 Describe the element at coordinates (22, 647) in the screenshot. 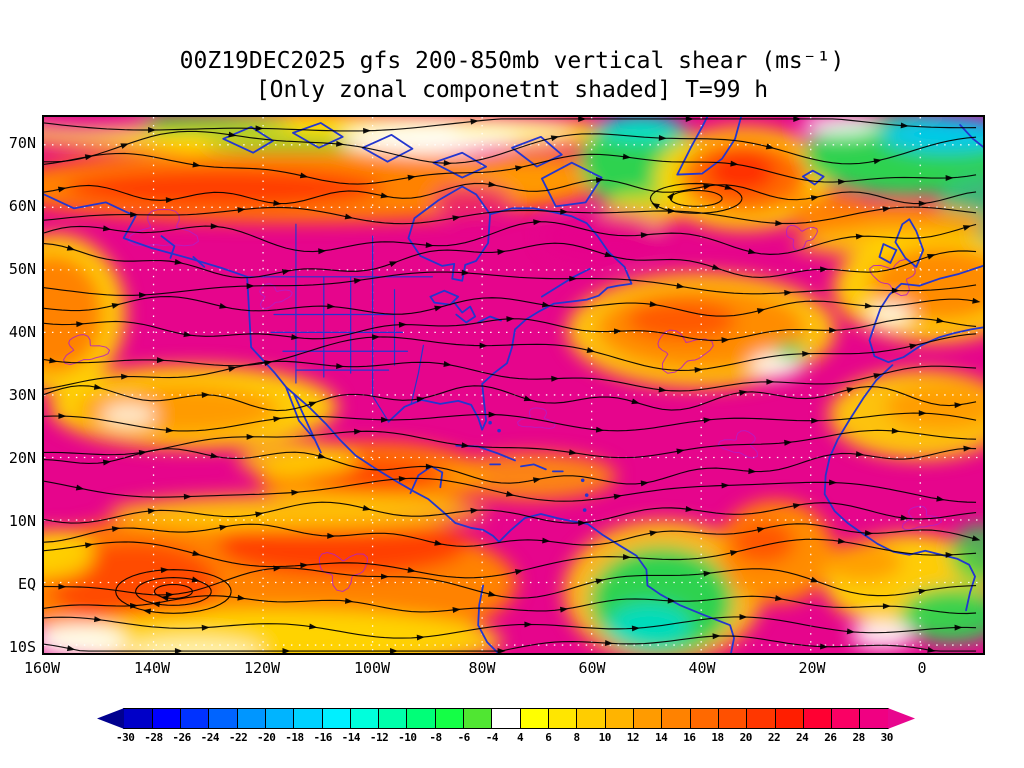

I see `y-tick-label: 10S` at that location.